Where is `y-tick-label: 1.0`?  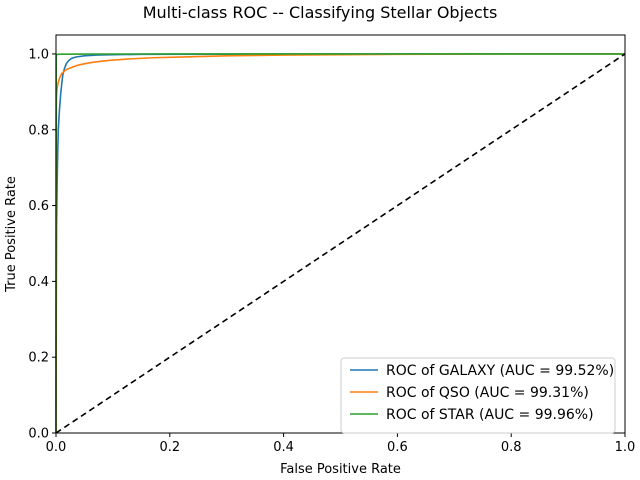
y-tick-label: 1.0 is located at coordinates (38, 54).